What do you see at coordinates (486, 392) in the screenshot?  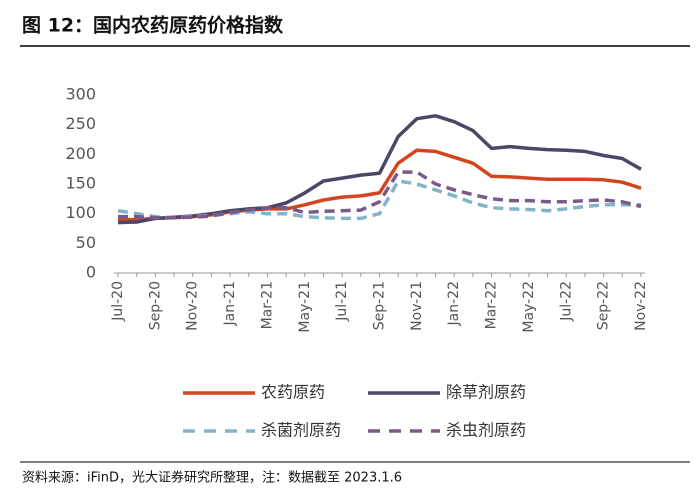 I see `legend-label: 除草剂原药` at bounding box center [486, 392].